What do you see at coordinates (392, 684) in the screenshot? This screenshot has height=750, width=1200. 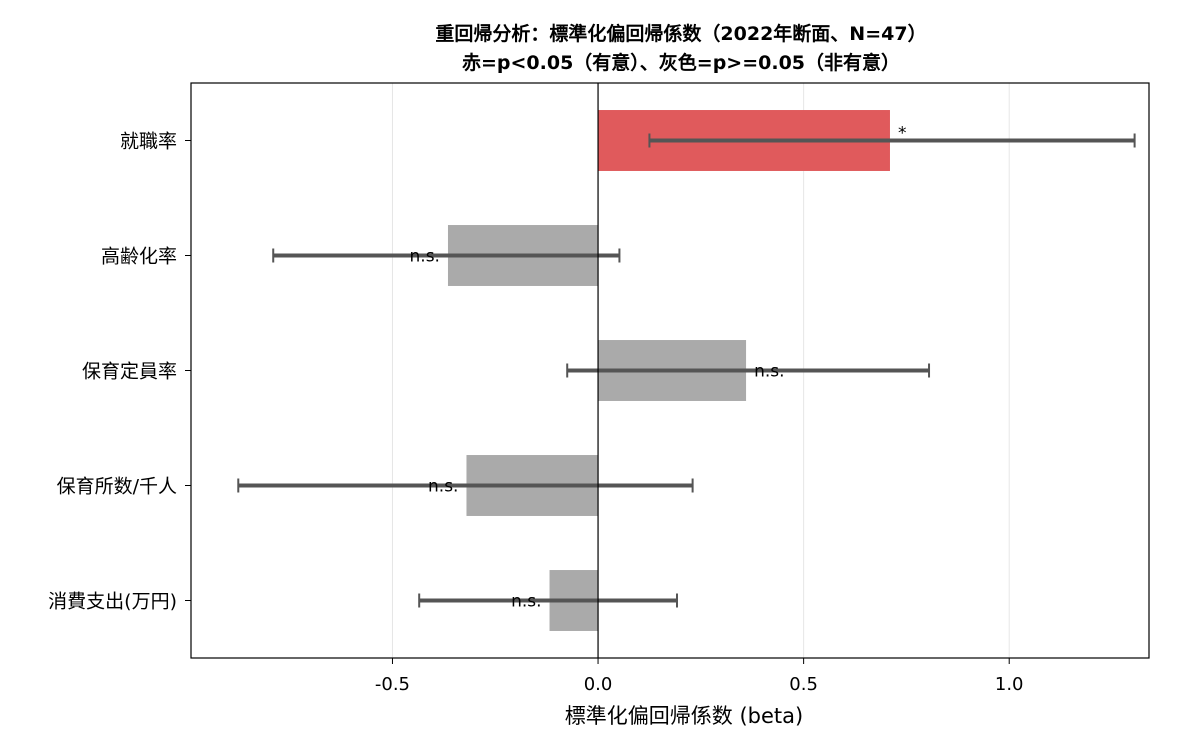 I see `x-tick-label-0: -0.5` at bounding box center [392, 684].